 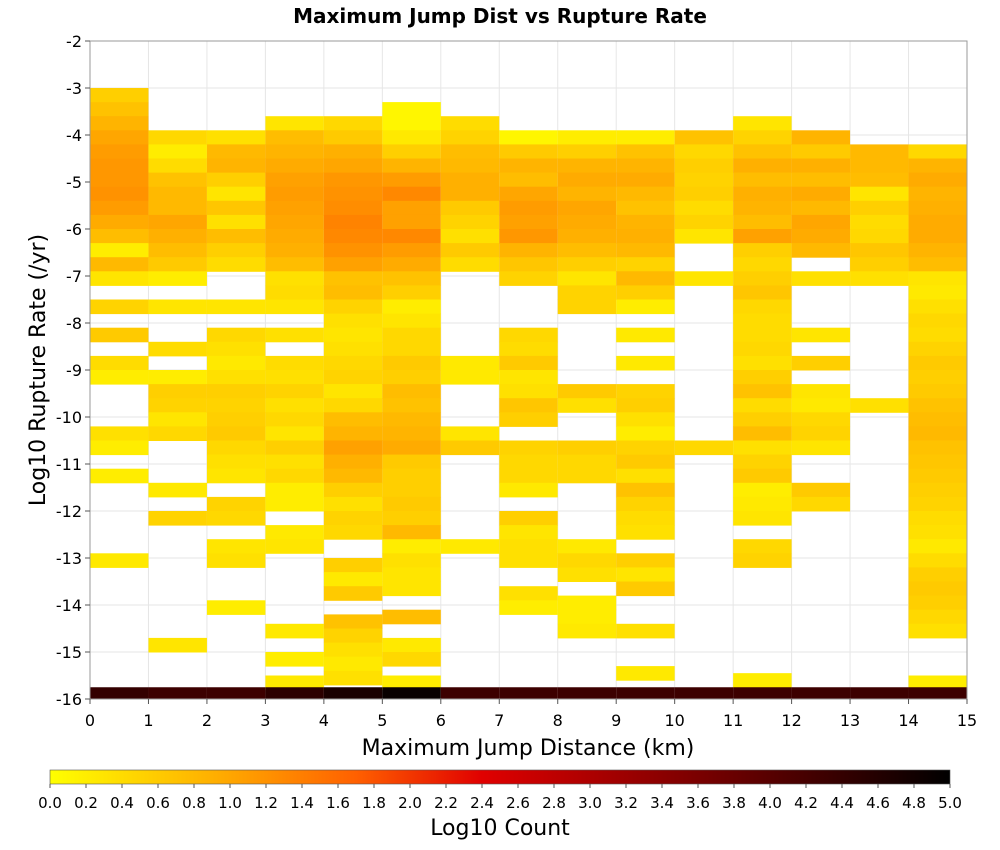 What do you see at coordinates (698, 803) in the screenshot?
I see `colorbar-tick-label: 3.6` at bounding box center [698, 803].